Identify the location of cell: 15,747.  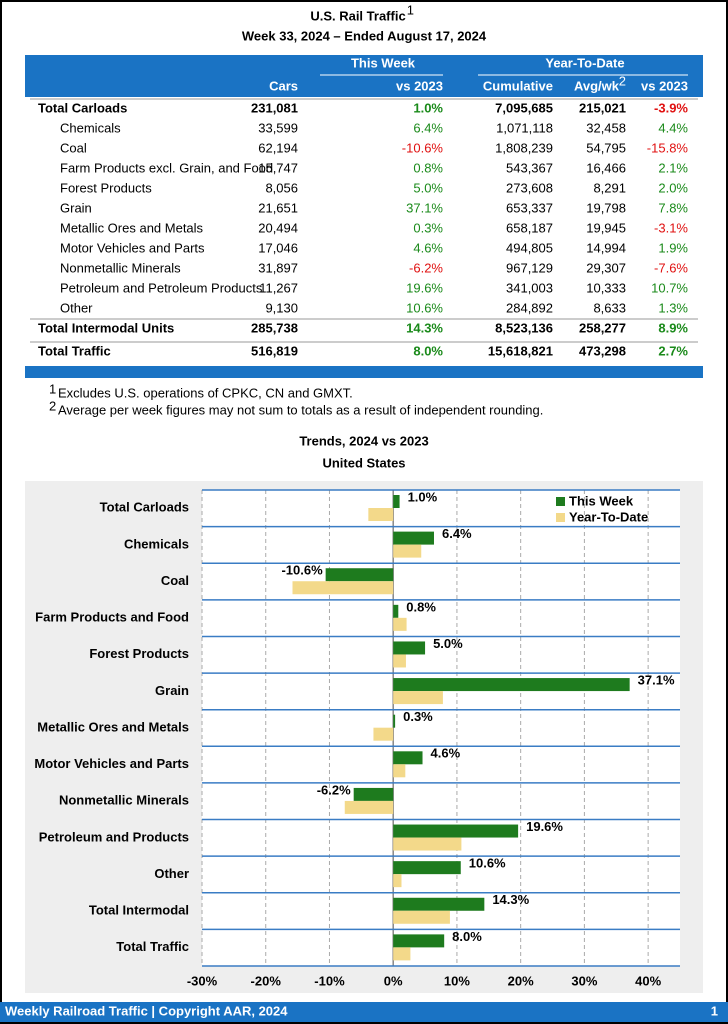
(278, 167).